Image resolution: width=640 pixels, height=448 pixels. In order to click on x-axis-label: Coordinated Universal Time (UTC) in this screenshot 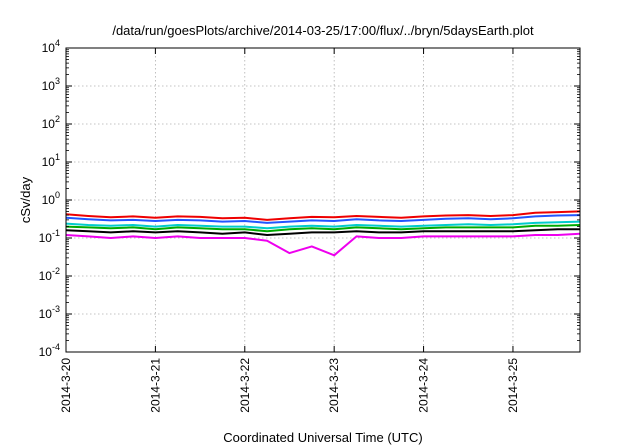, I will do `click(322, 437)`.